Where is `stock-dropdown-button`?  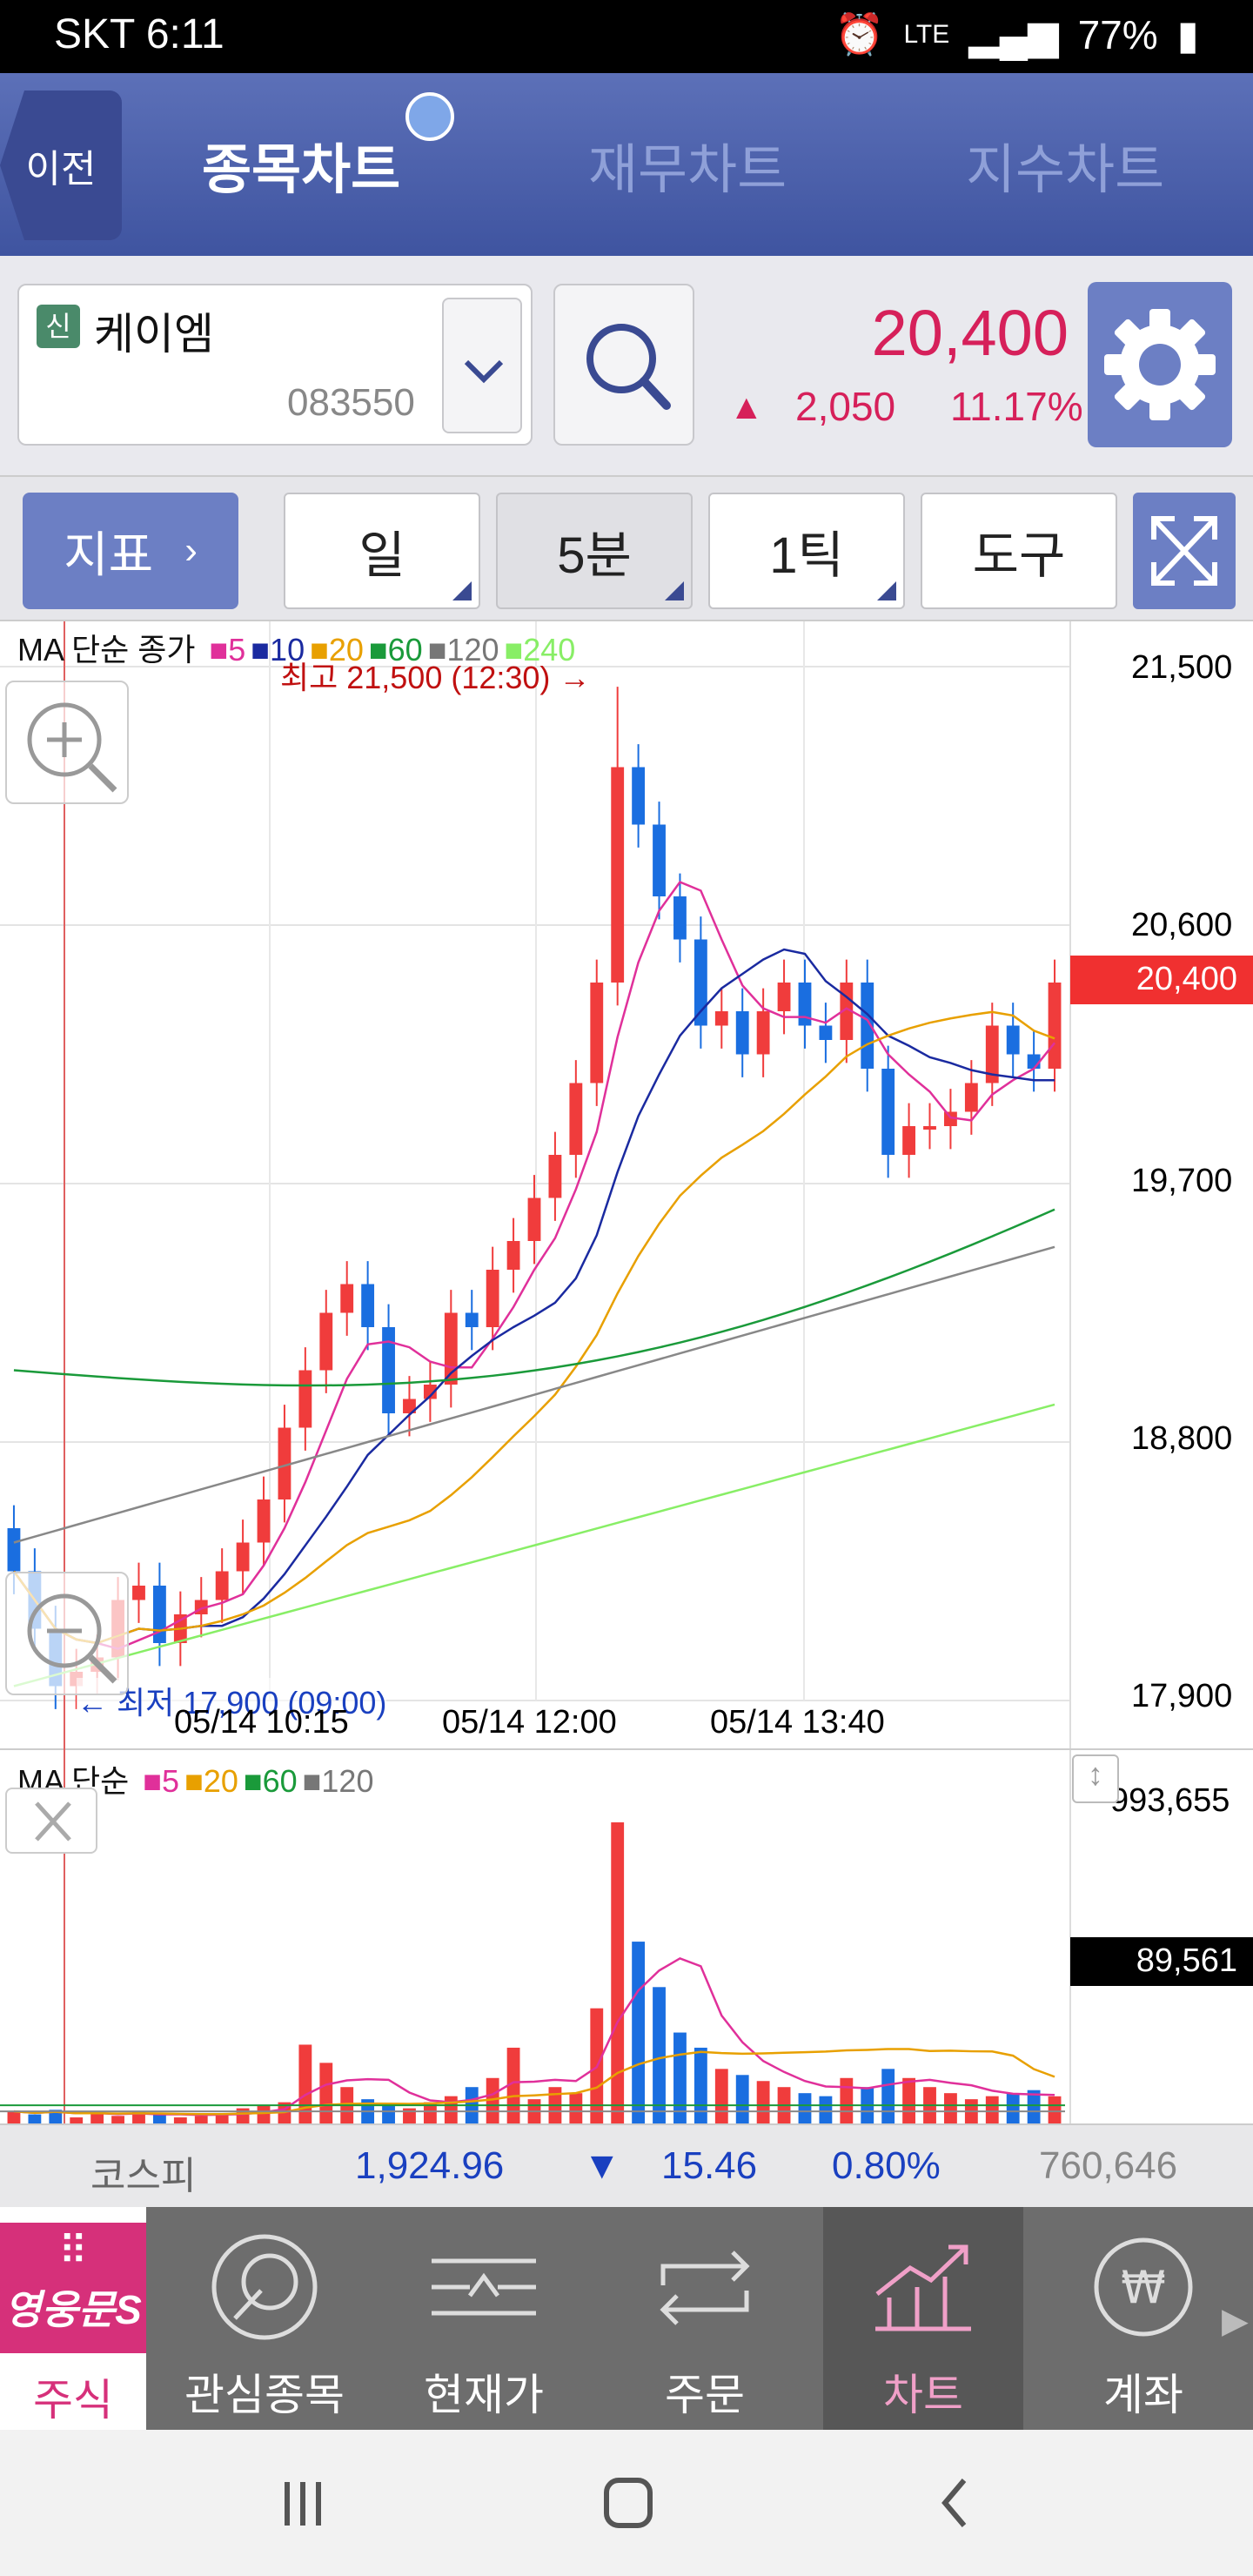
stock-dropdown-button is located at coordinates (482, 366).